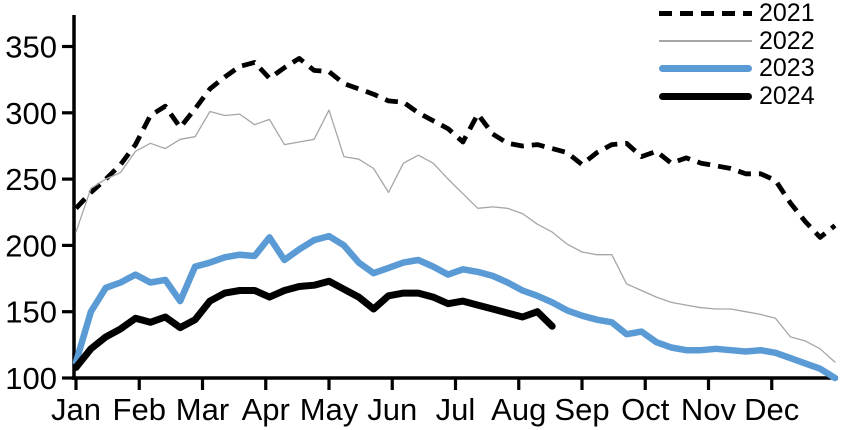  Describe the element at coordinates (771, 409) in the screenshot. I see `x-tick-label: Dec` at that location.